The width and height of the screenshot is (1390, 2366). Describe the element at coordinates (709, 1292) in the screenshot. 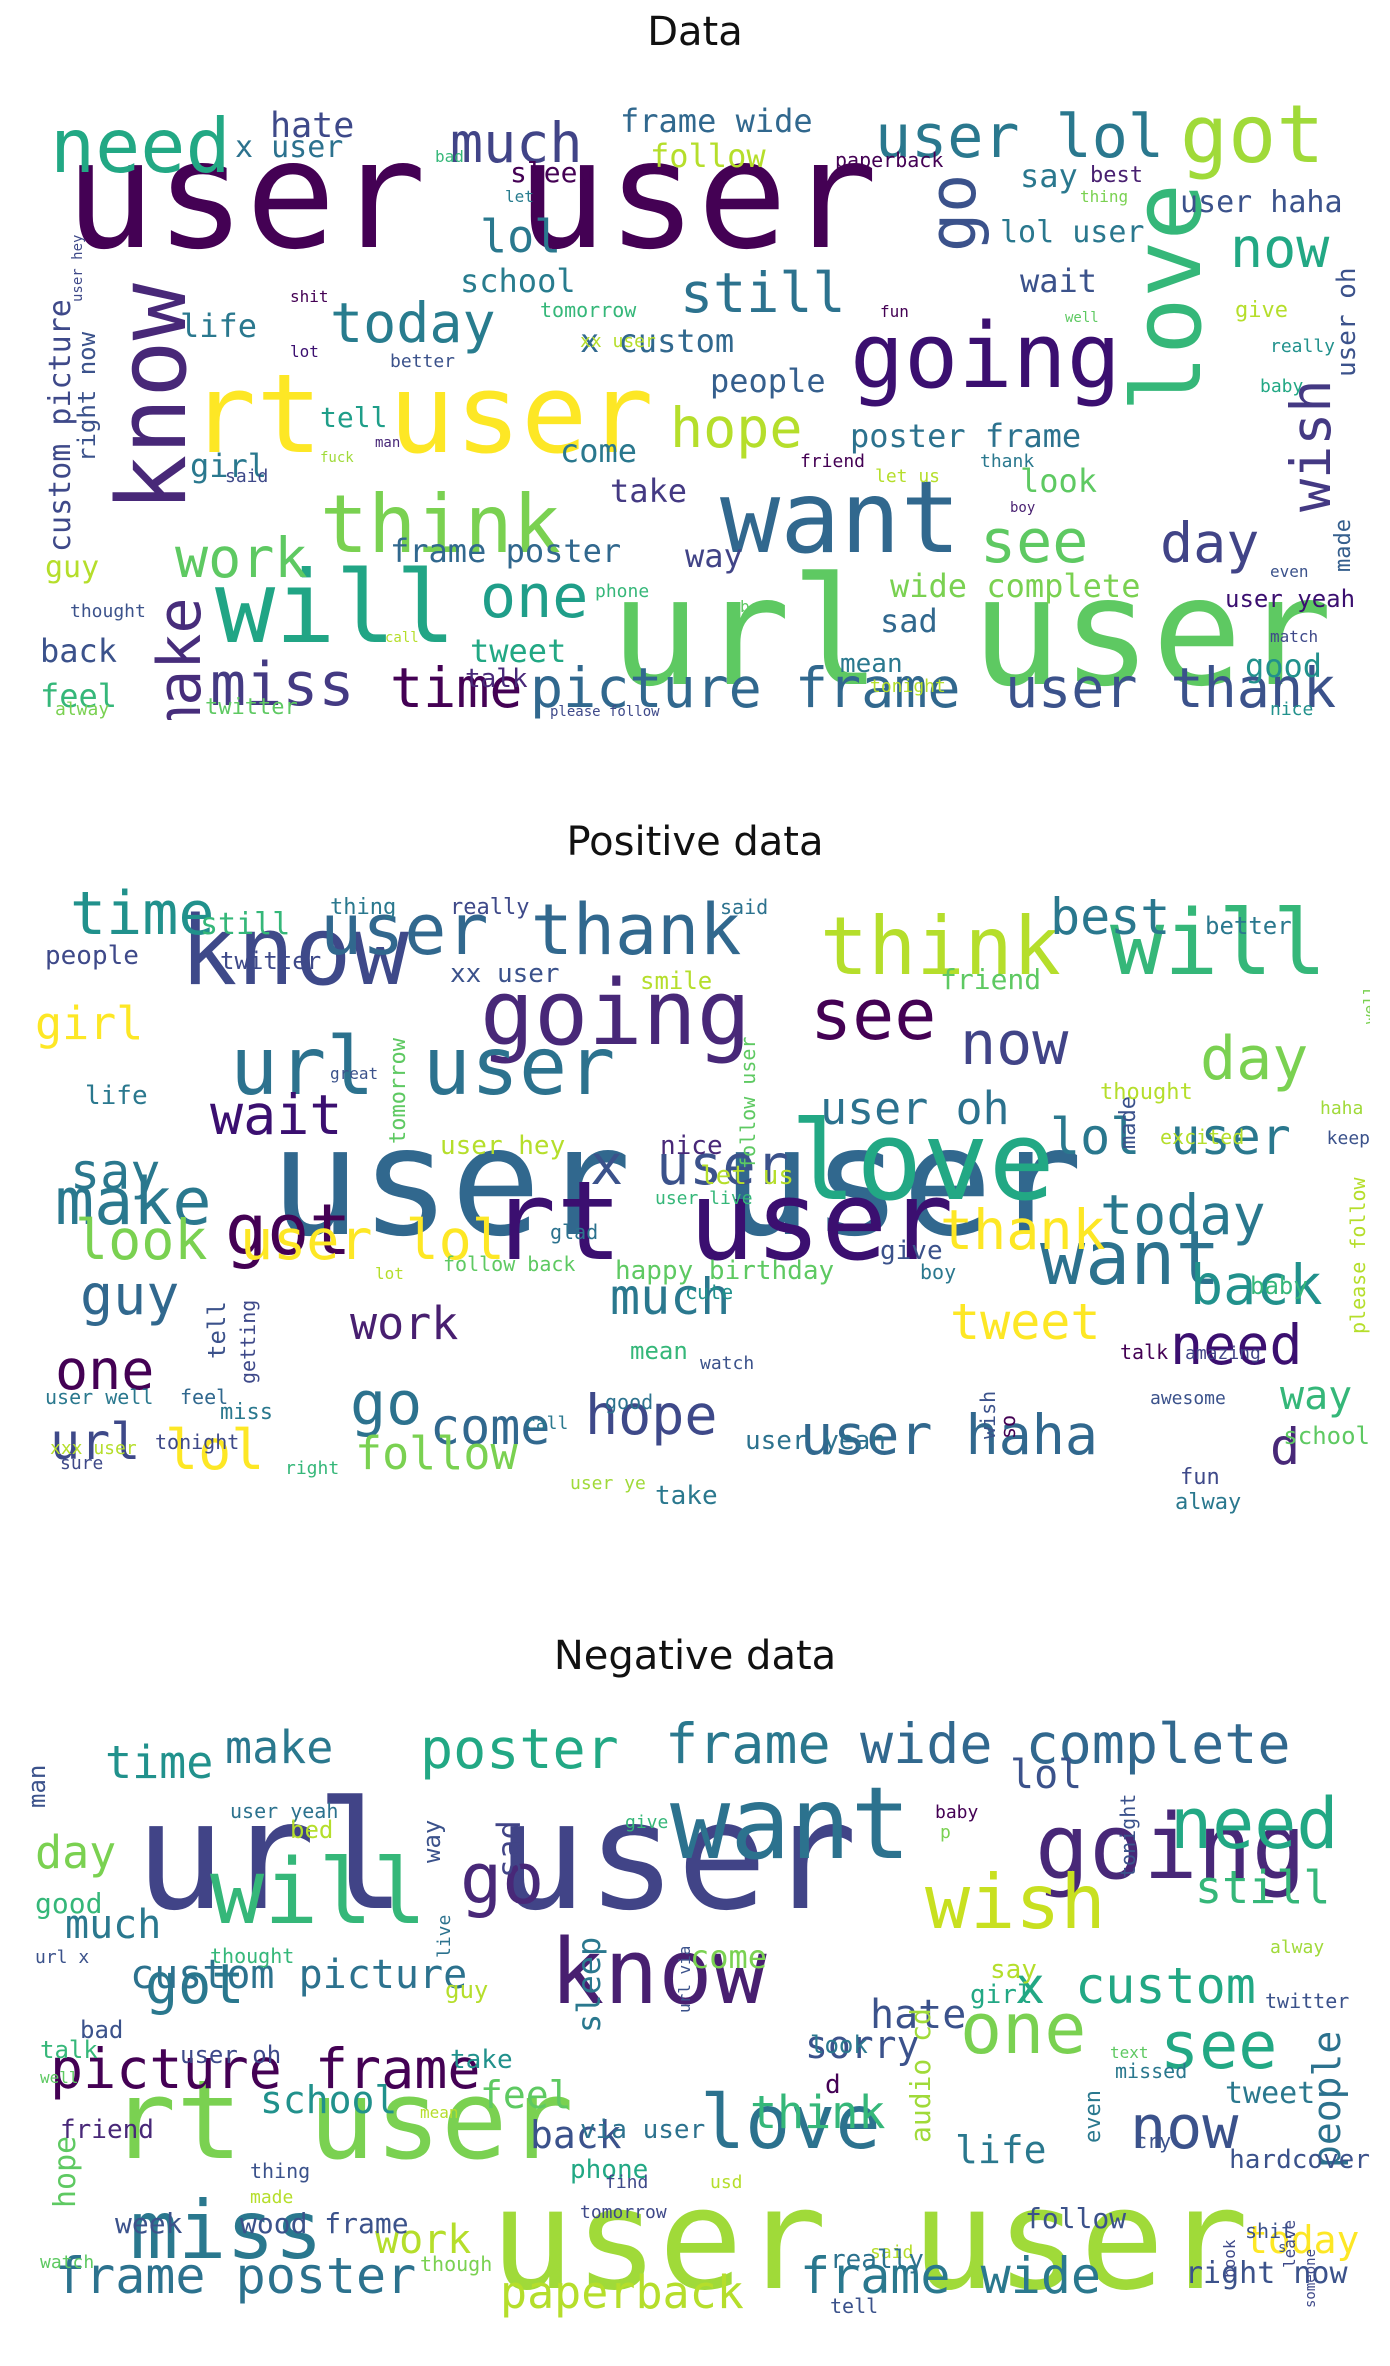

I see `word-cute: cute` at that location.